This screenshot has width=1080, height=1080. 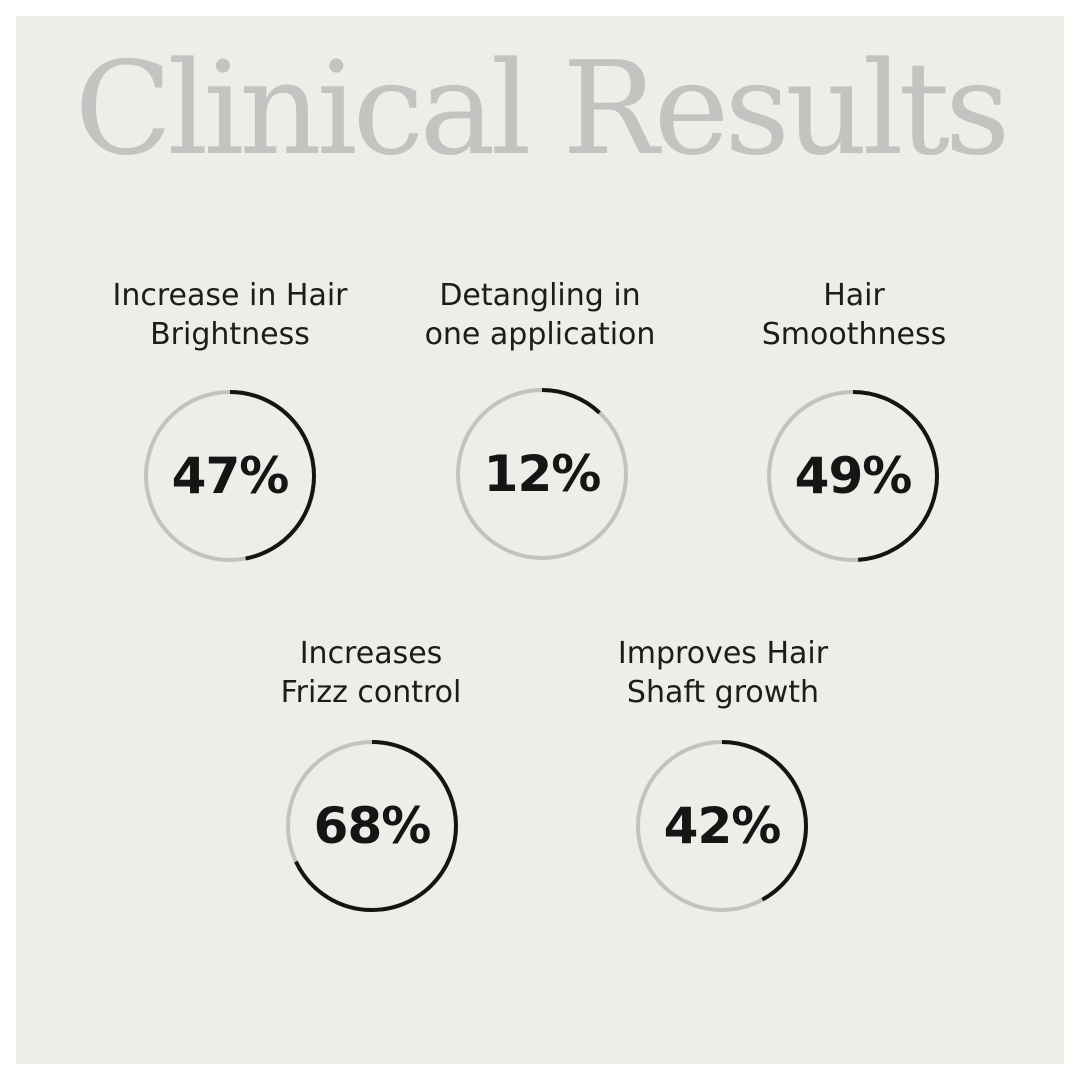 I want to click on percentage-value: 42%, so click(x=722, y=826).